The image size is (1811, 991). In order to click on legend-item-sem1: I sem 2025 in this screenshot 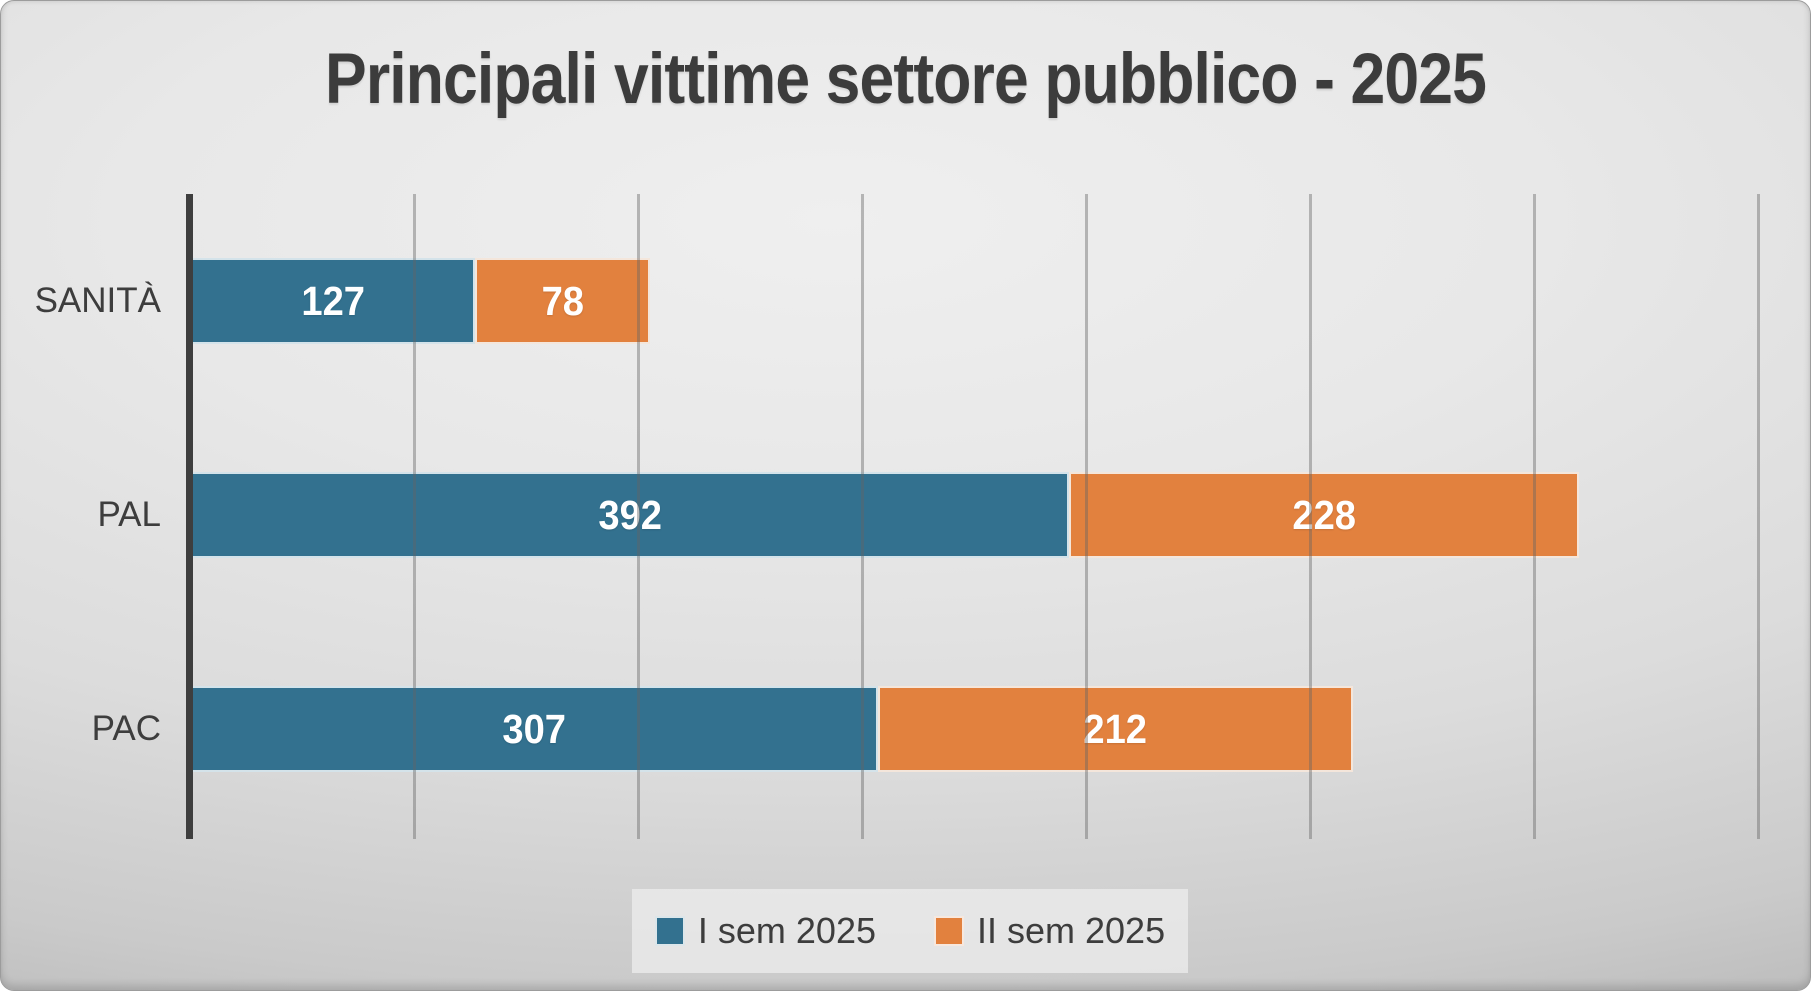, I will do `click(765, 931)`.